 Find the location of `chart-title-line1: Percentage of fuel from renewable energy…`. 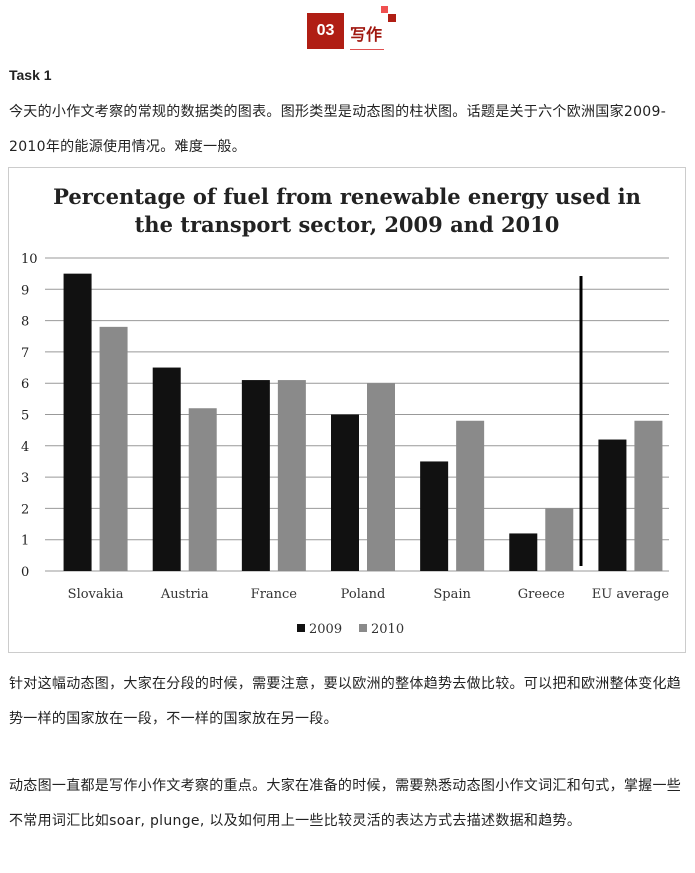

chart-title-line1: Percentage of fuel from renewable energy… is located at coordinates (347, 196).